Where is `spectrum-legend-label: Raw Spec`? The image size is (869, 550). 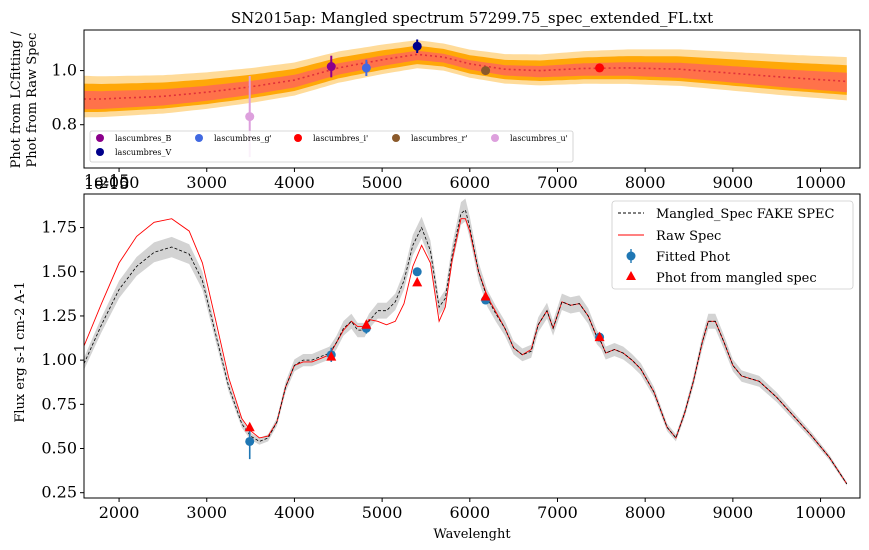
spectrum-legend-label: Raw Spec is located at coordinates (688, 236).